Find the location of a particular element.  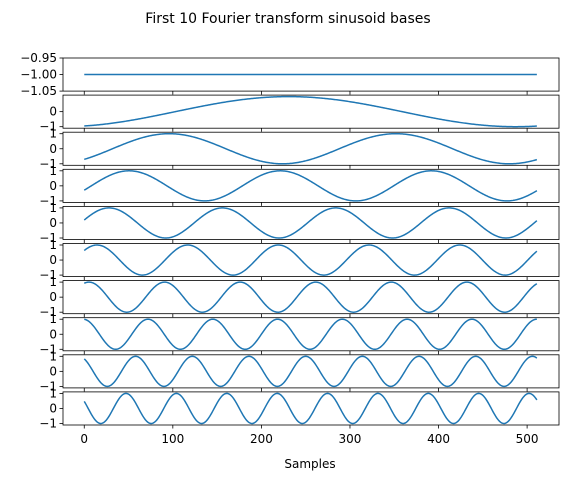

subplot-7: 10−1 is located at coordinates (299, 297).